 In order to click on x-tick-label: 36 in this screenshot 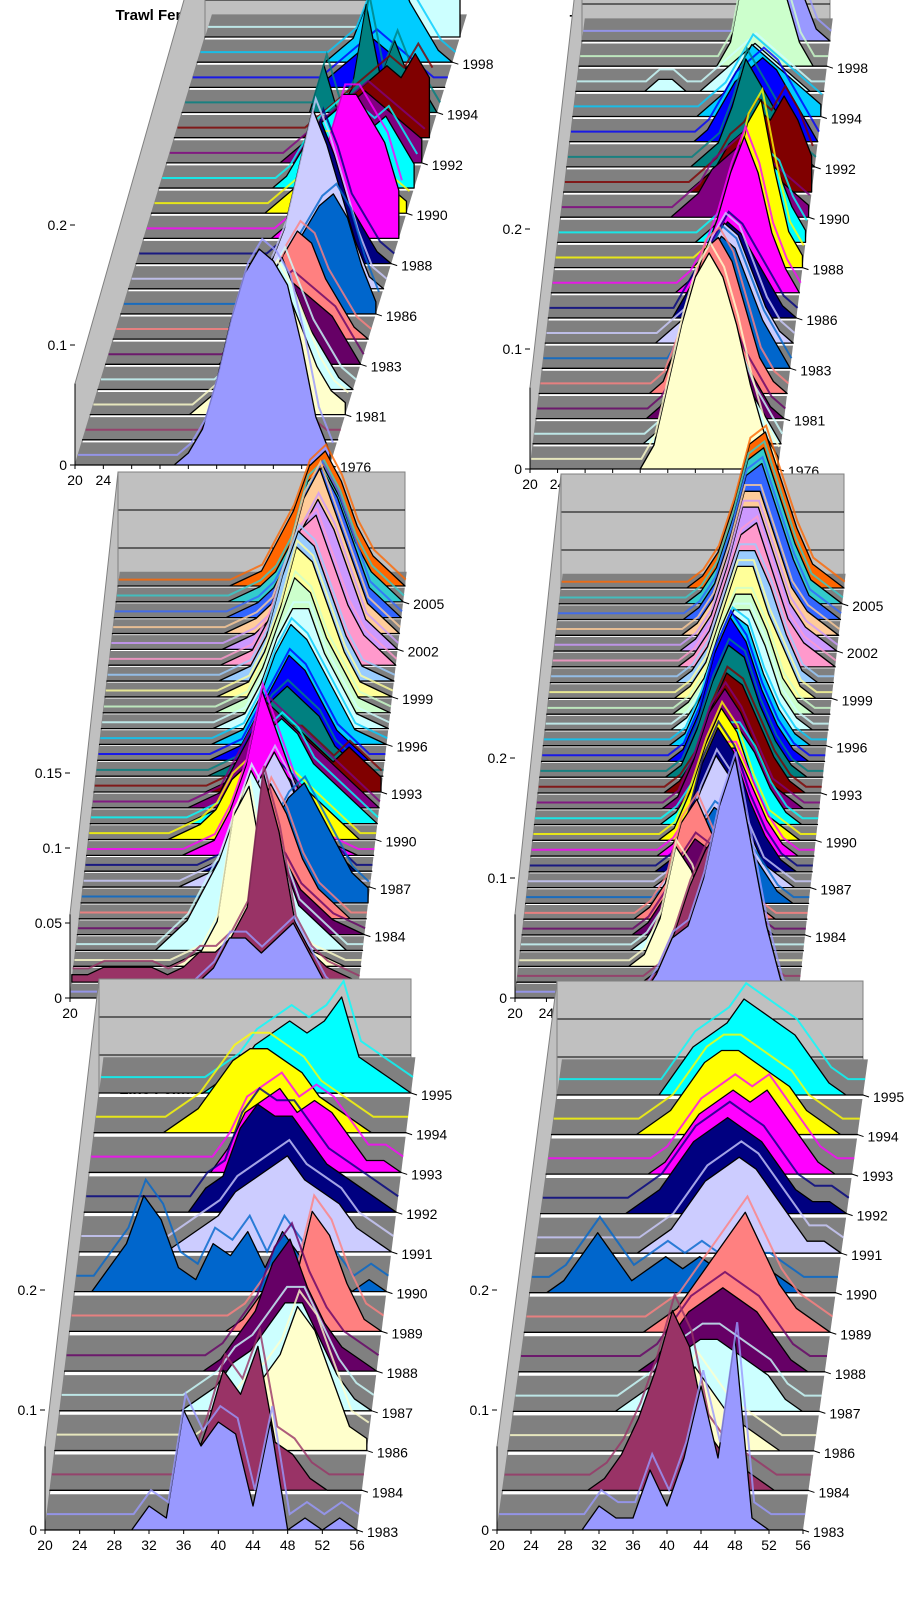, I will do `click(184, 1545)`.